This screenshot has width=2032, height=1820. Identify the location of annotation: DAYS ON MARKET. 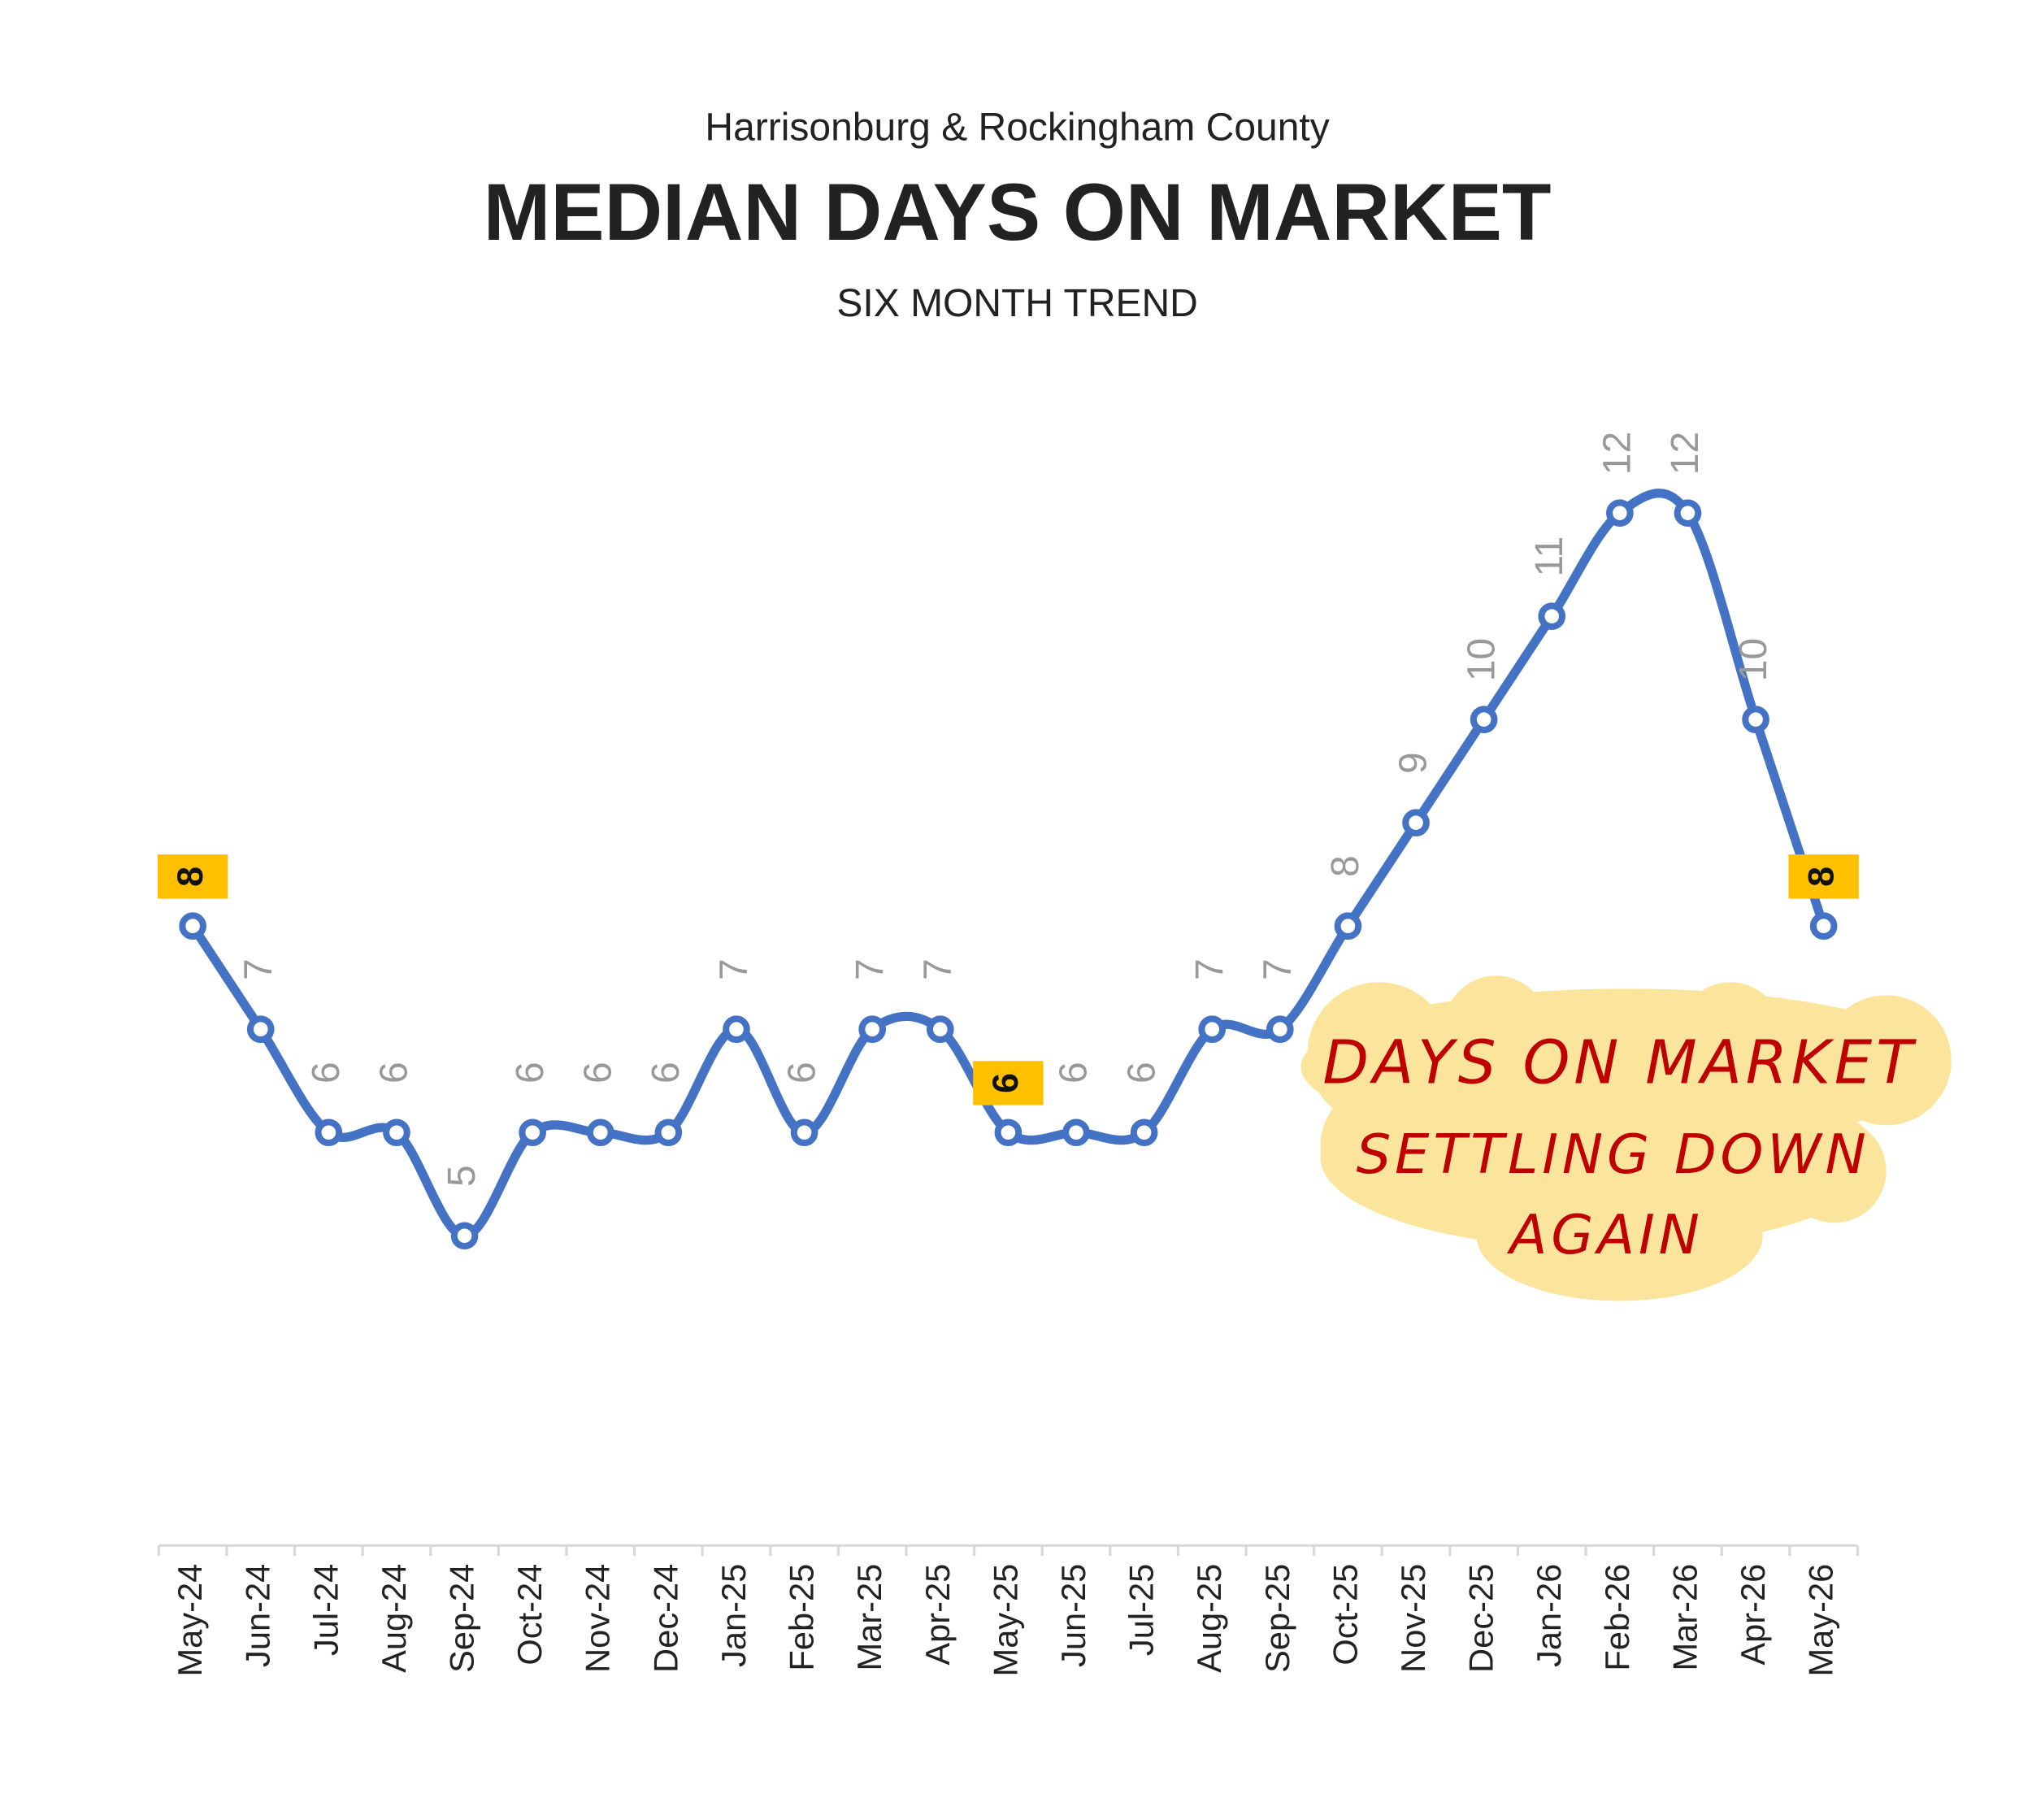
(1619, 1062).